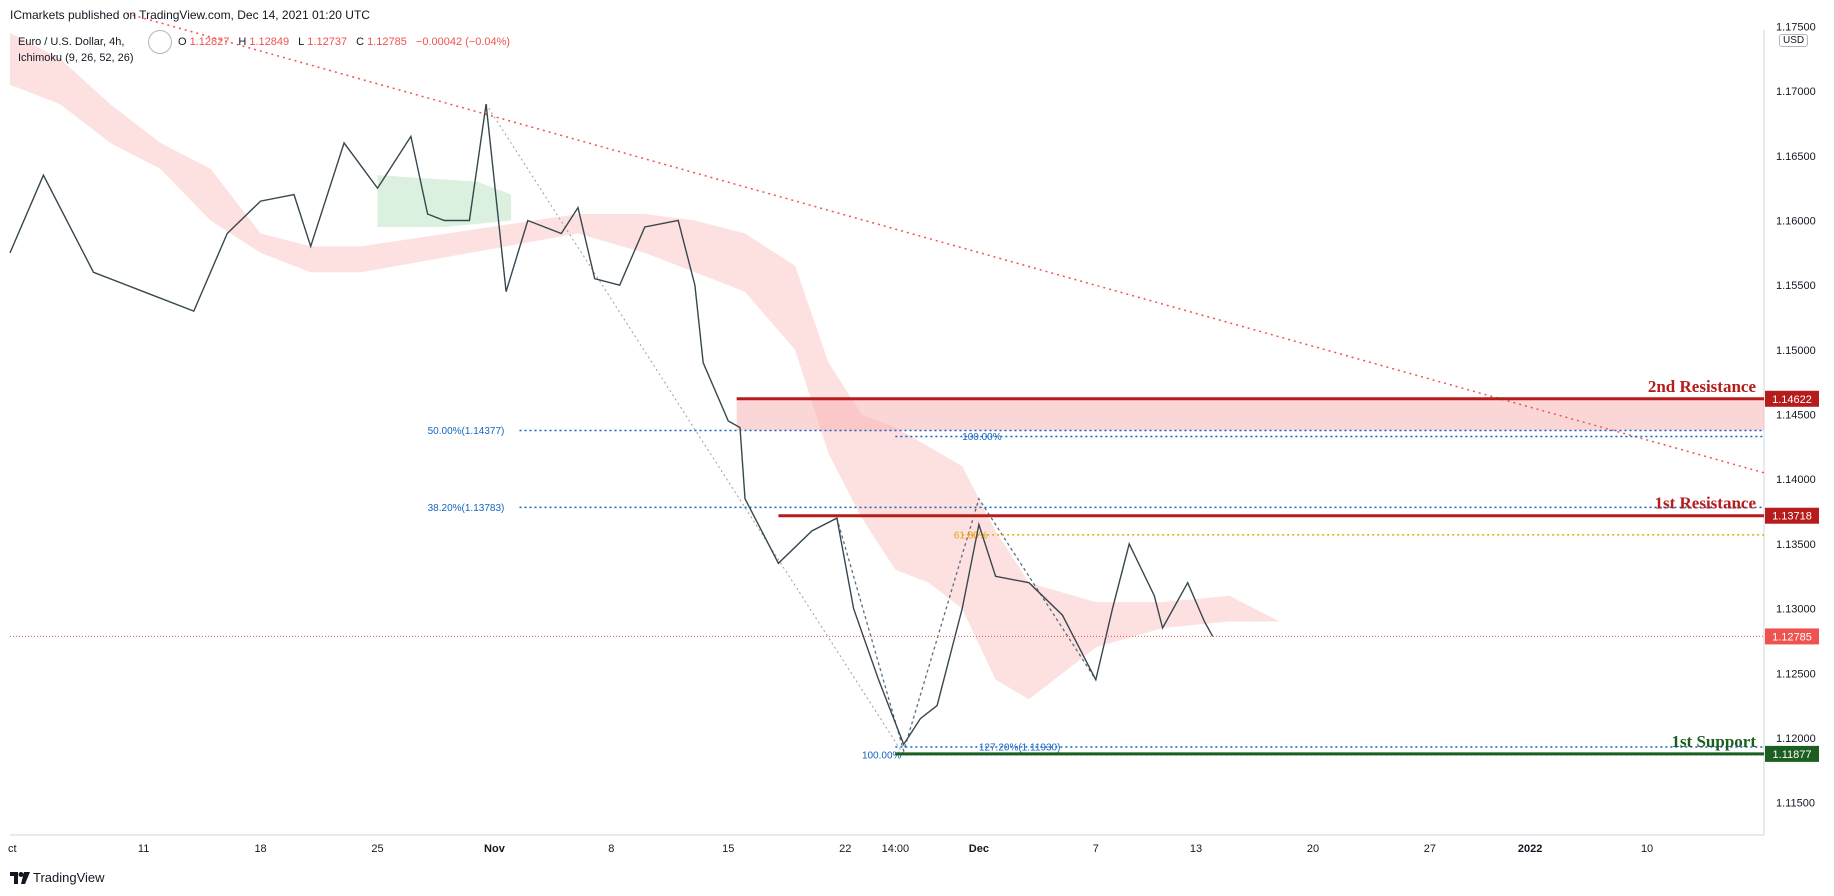 This screenshot has width=1834, height=896. I want to click on y-tick-12: 1.11500, so click(1795, 804).